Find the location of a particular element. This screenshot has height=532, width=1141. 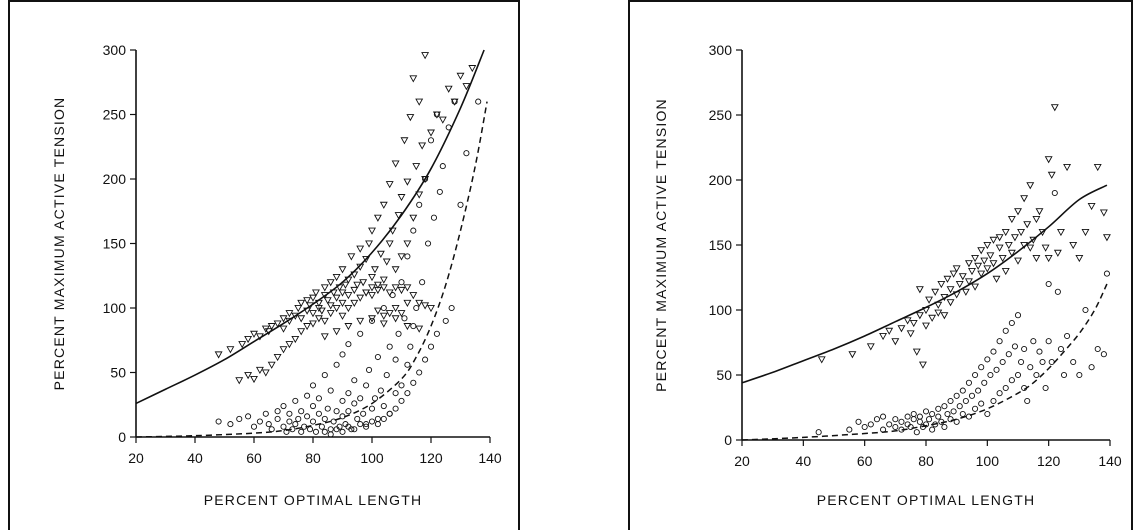

x-axis-title: PERCENT OPTIMAL LENGTH is located at coordinates (926, 500).